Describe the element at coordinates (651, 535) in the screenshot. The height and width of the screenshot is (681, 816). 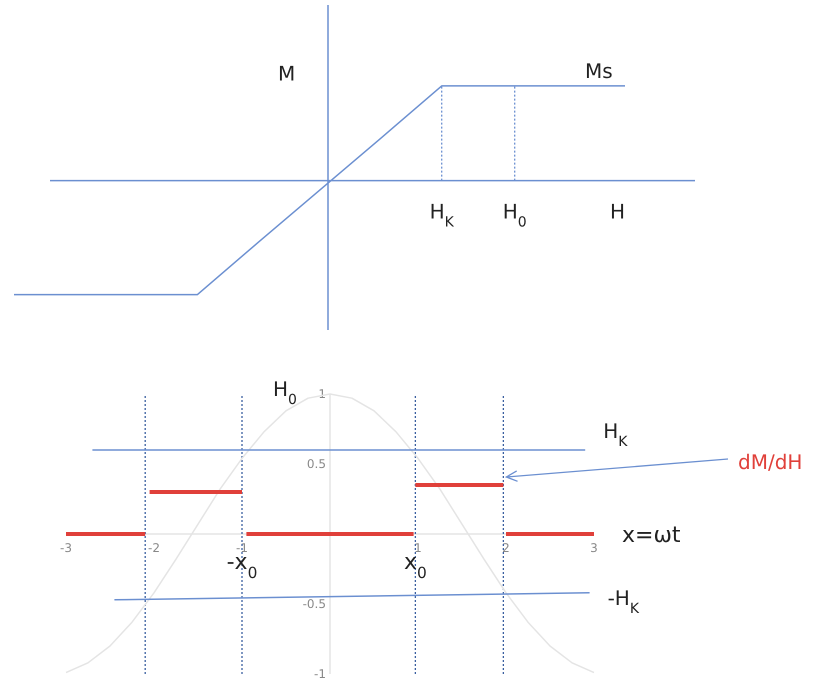
I see `x-axis-title: x=ωt` at that location.